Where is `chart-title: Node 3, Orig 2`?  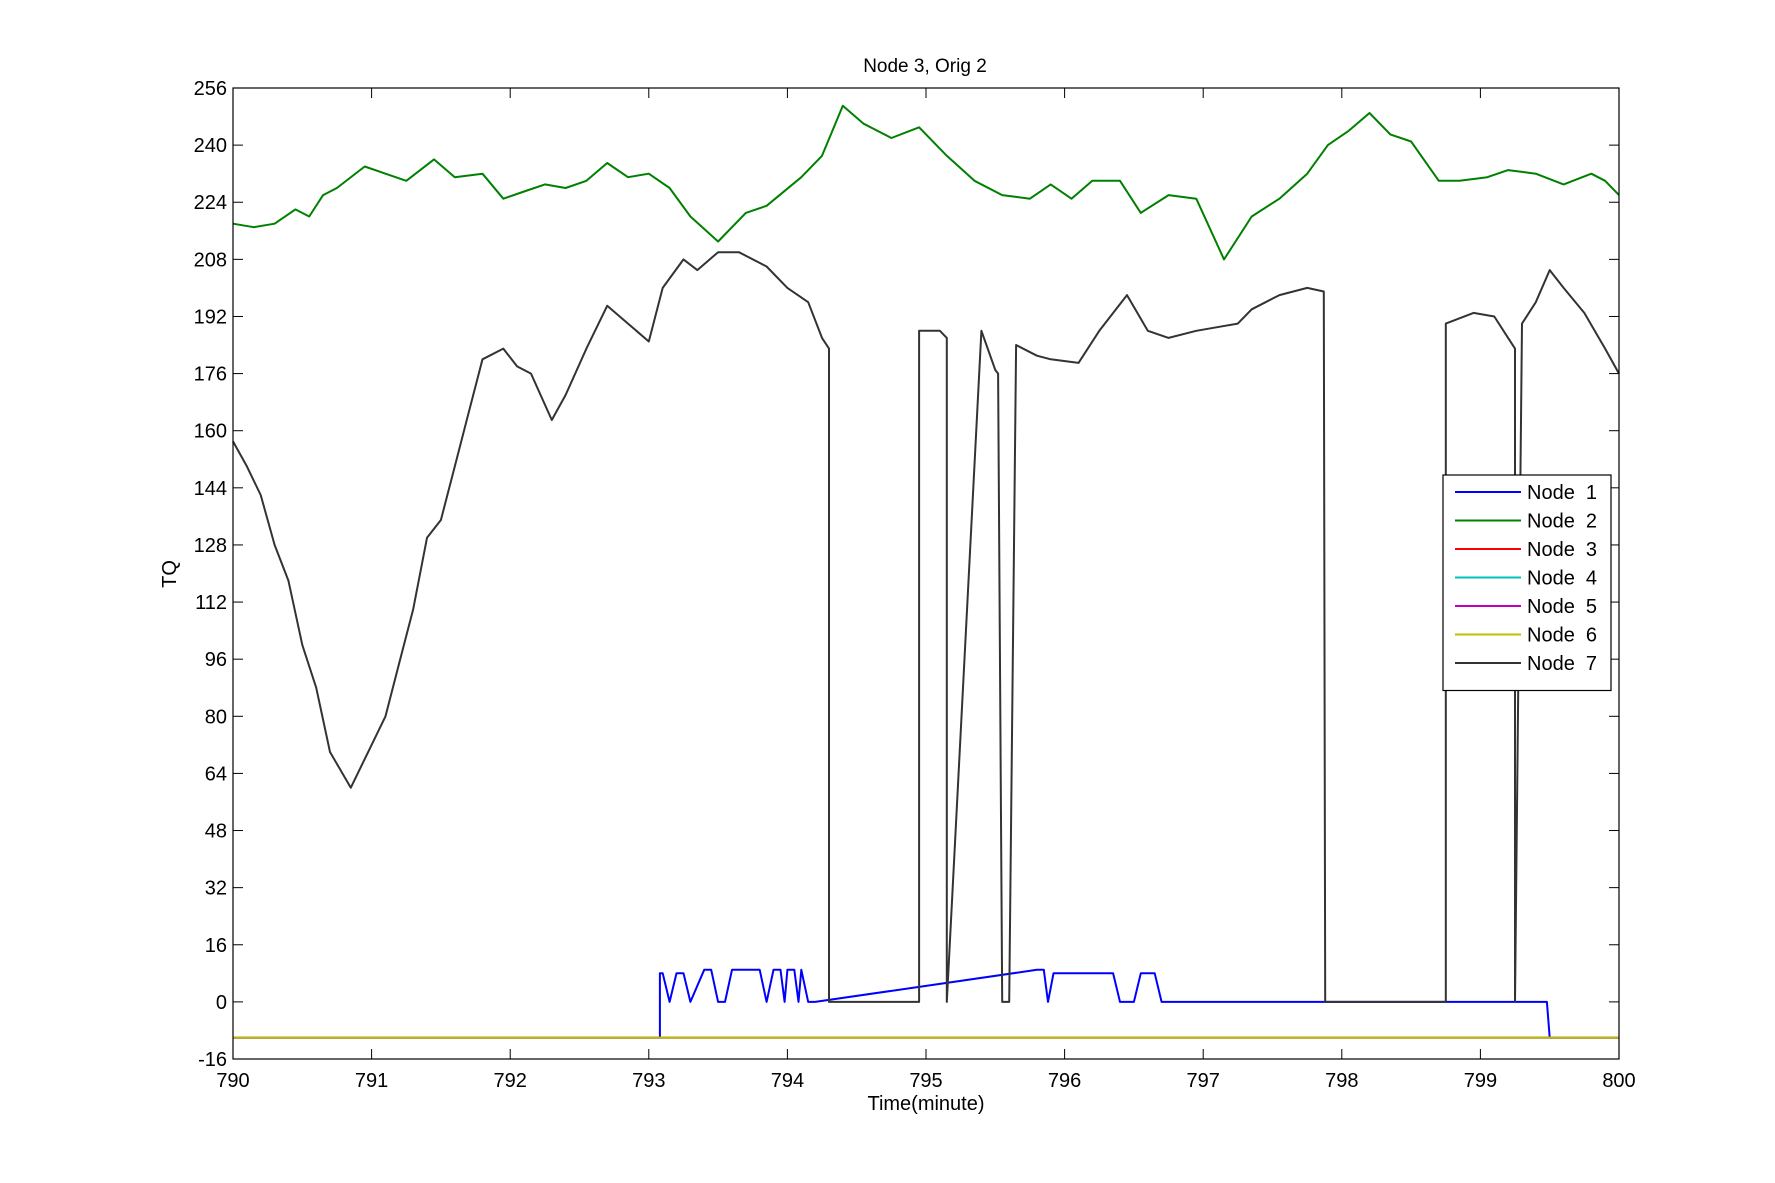 chart-title: Node 3, Orig 2 is located at coordinates (925, 66).